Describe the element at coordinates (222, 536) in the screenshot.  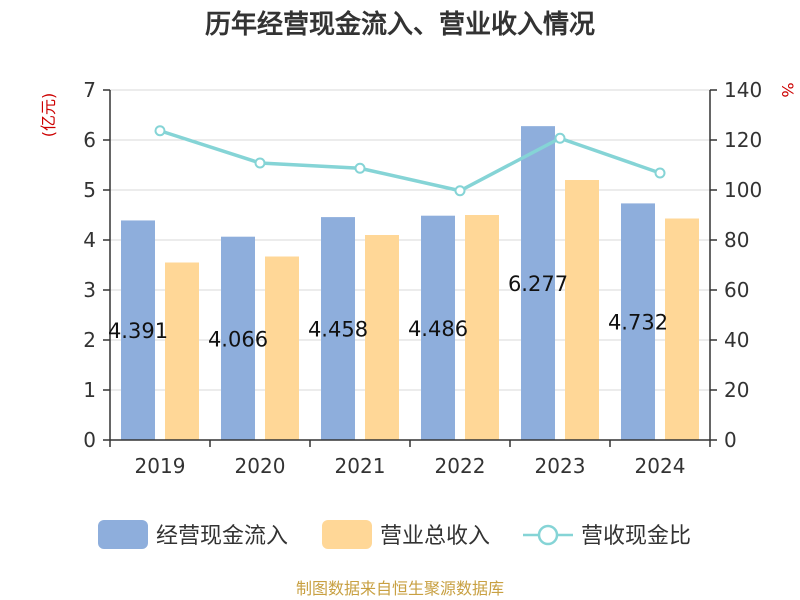
I see `legend-label: 经营现金流入` at that location.